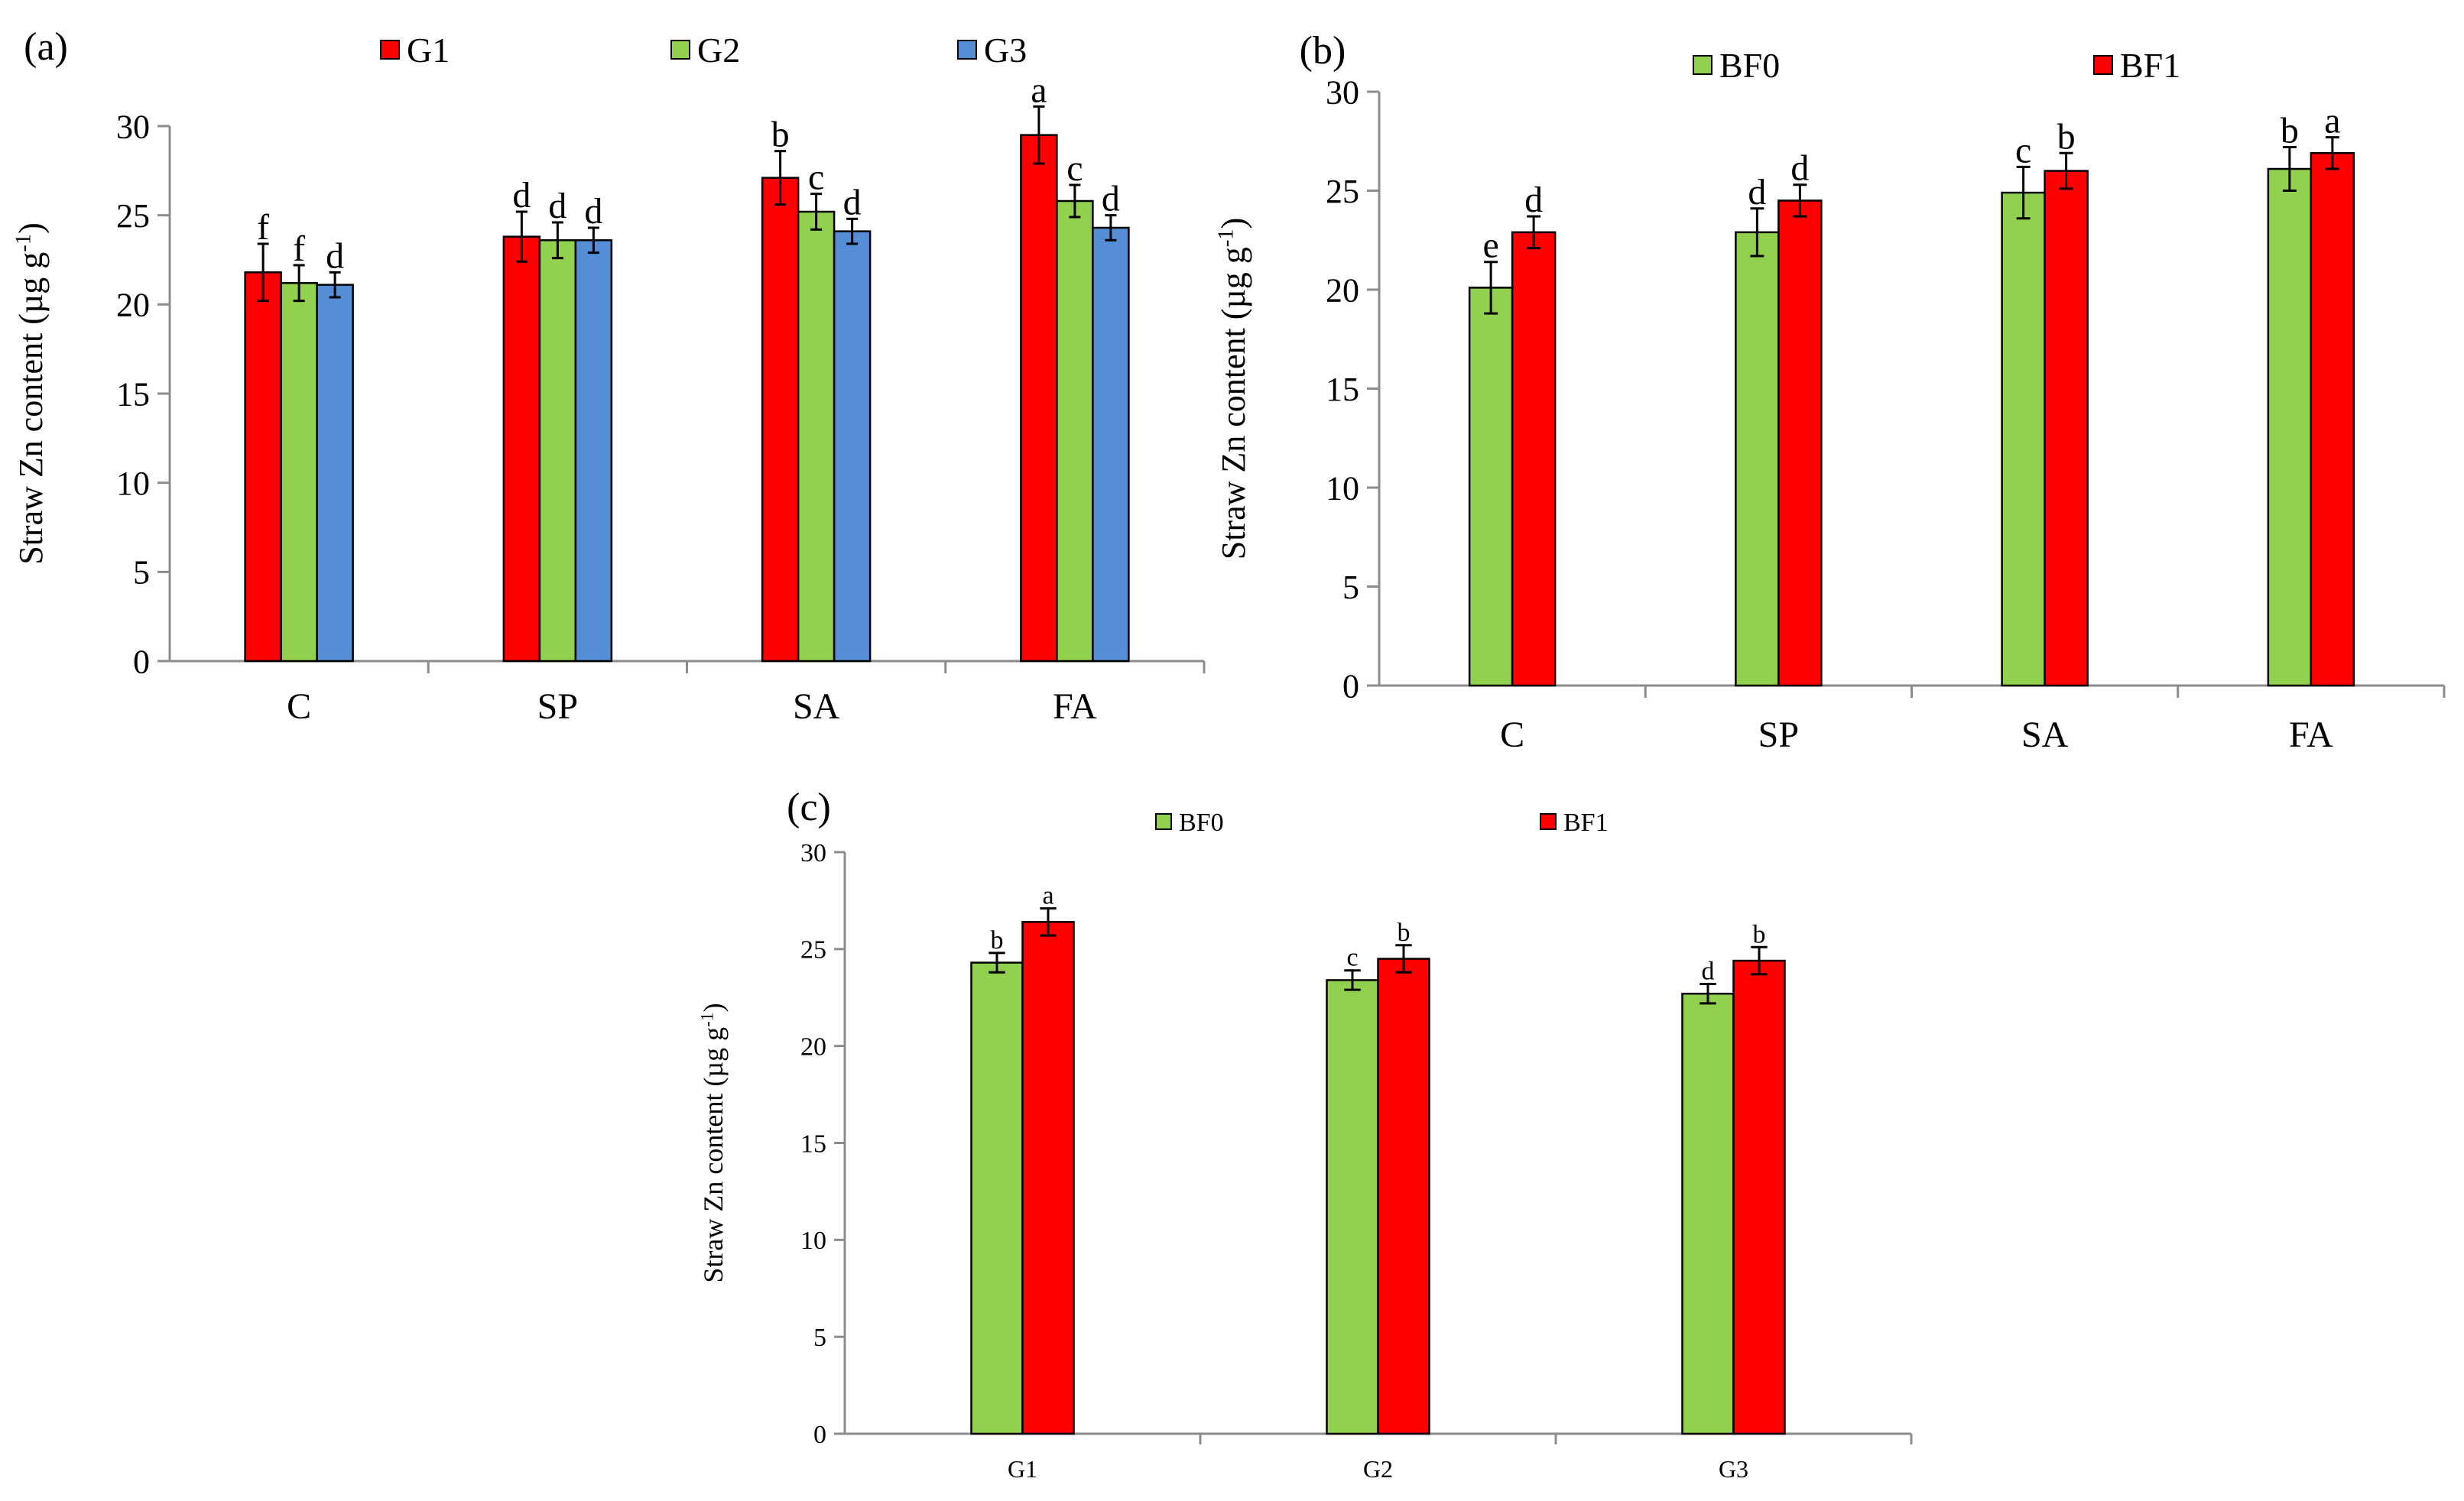 Image resolution: width=2464 pixels, height=1501 pixels. I want to click on bar-bf0-g3, so click(1708, 1213).